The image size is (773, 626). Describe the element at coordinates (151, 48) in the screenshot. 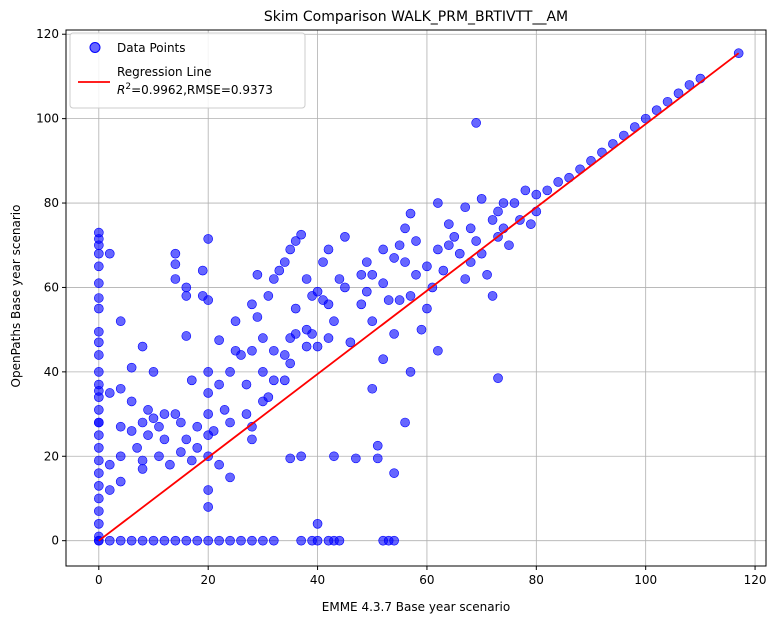

I see `legend-label-data-points: Data Points` at that location.